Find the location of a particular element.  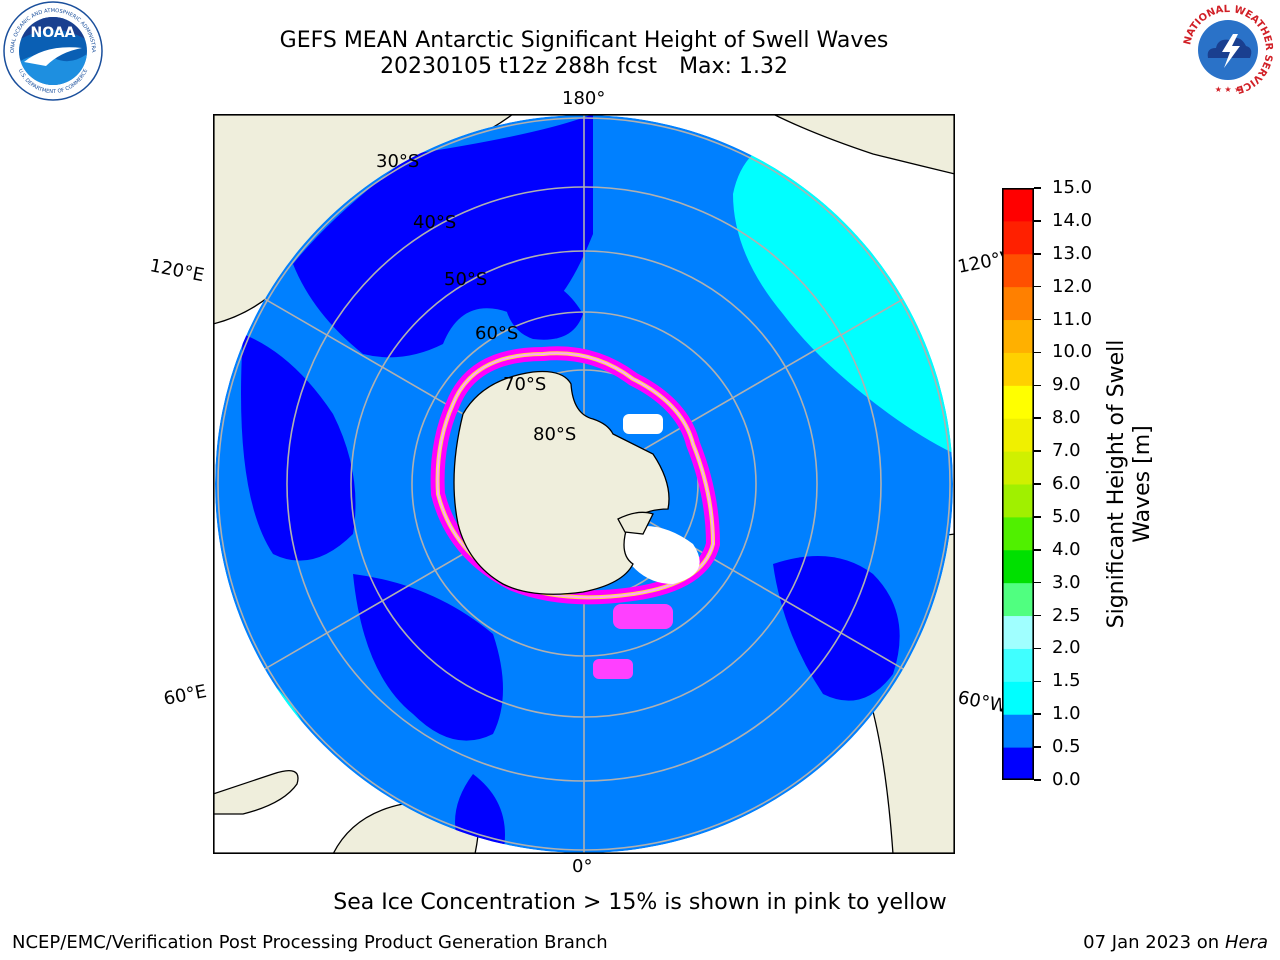

svg-text: NOAA is located at coordinates (53, 33).